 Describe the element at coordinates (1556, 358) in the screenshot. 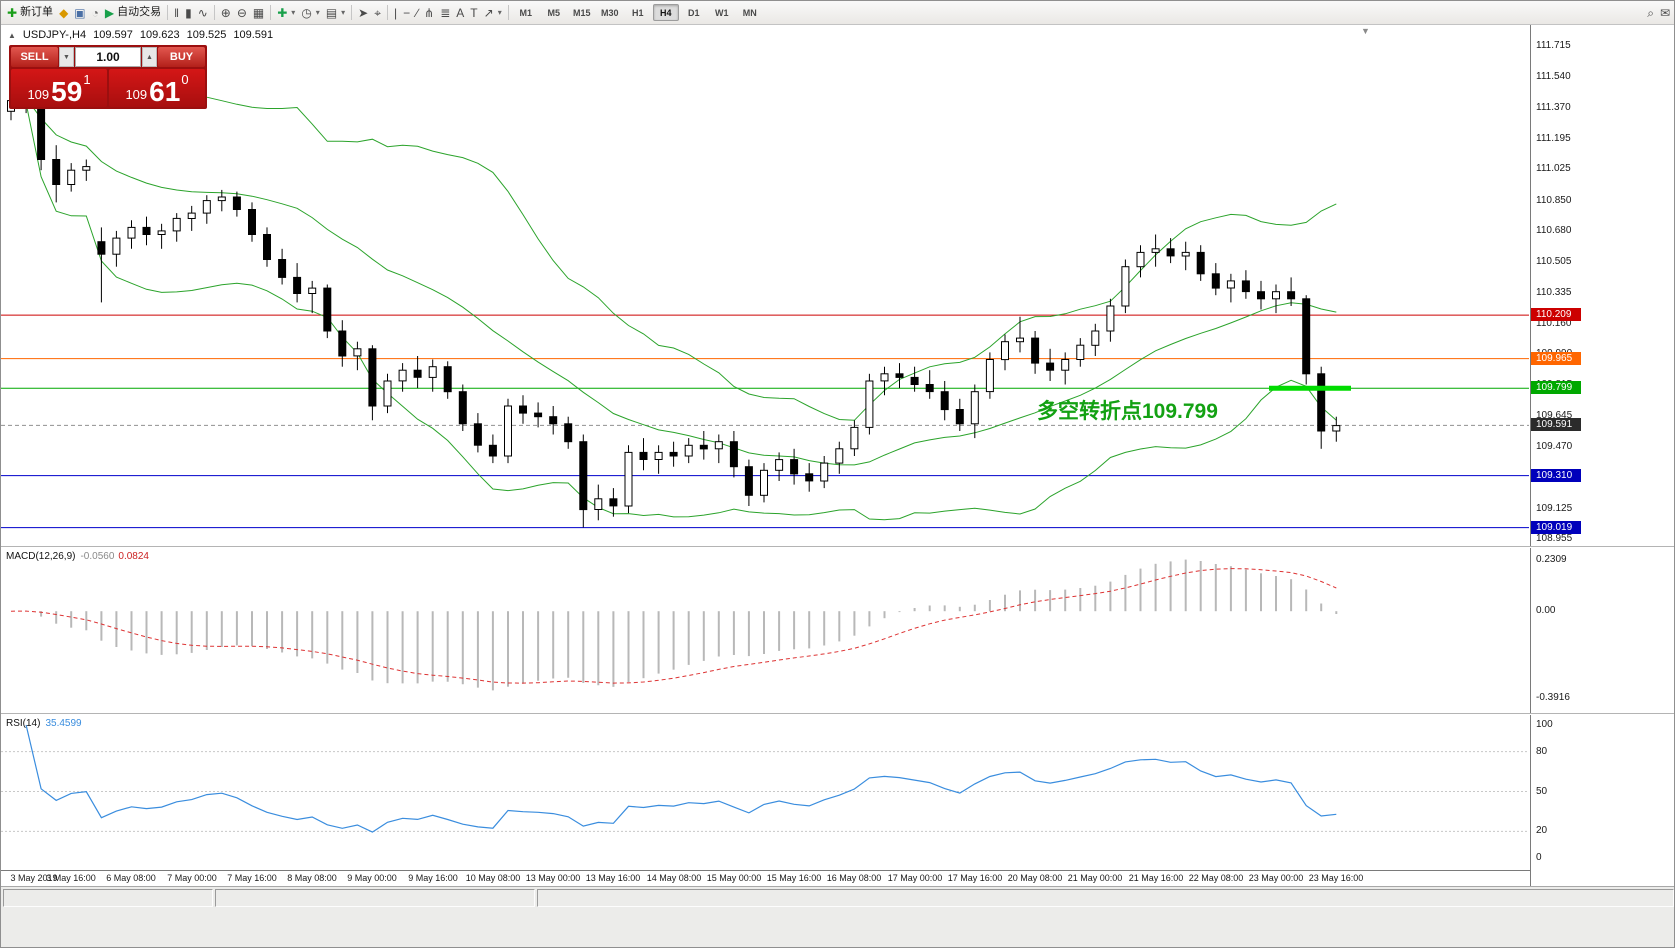

I see `price-badge: 109.965` at that location.